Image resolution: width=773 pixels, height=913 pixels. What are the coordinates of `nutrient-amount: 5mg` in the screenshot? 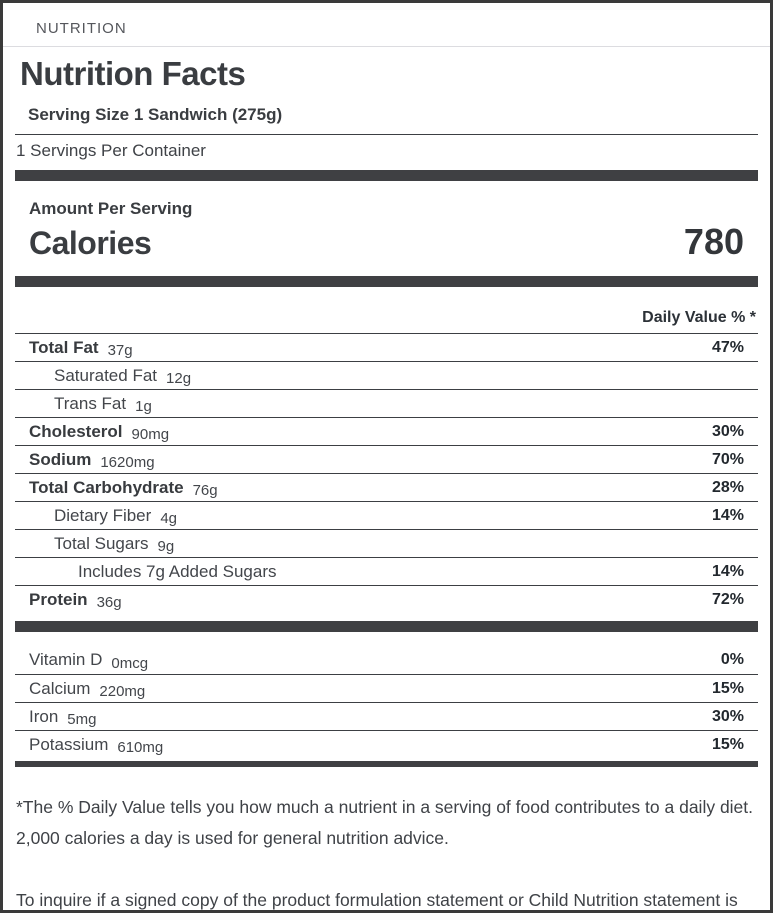 It's located at (82, 719).